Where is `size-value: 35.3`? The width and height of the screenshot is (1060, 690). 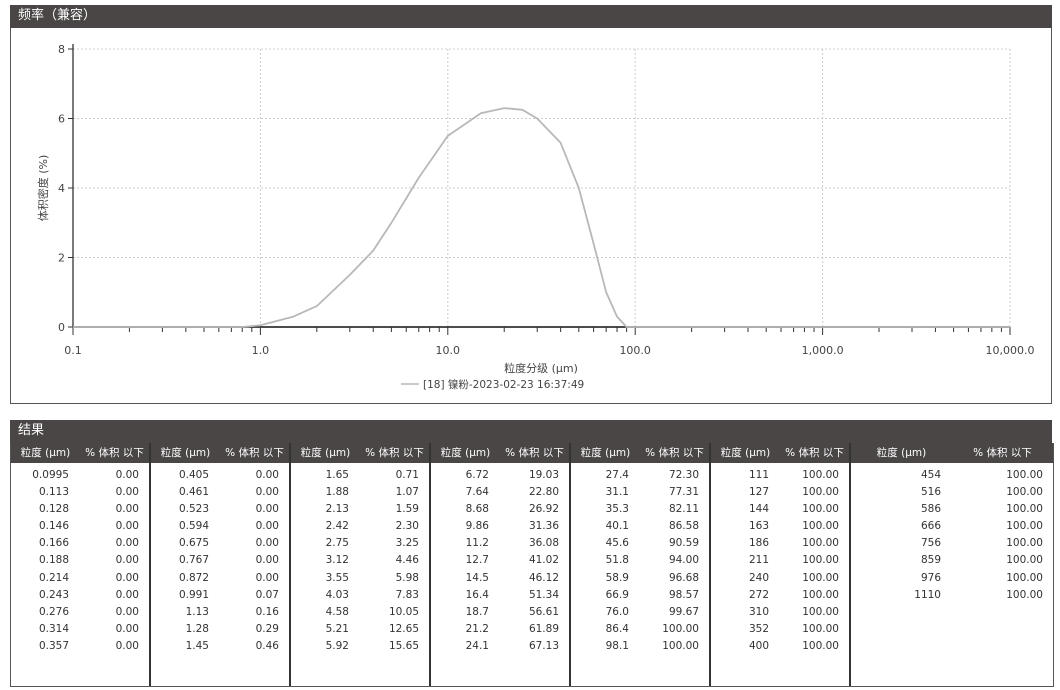
size-value: 35.3 is located at coordinates (617, 509).